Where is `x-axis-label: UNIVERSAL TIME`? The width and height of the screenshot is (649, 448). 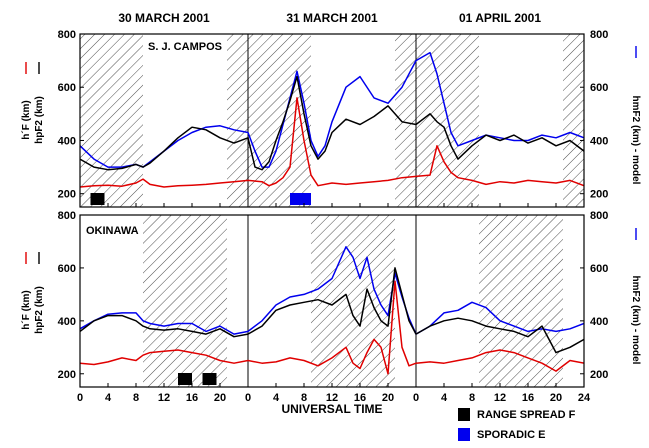 x-axis-label: UNIVERSAL TIME is located at coordinates (331, 409).